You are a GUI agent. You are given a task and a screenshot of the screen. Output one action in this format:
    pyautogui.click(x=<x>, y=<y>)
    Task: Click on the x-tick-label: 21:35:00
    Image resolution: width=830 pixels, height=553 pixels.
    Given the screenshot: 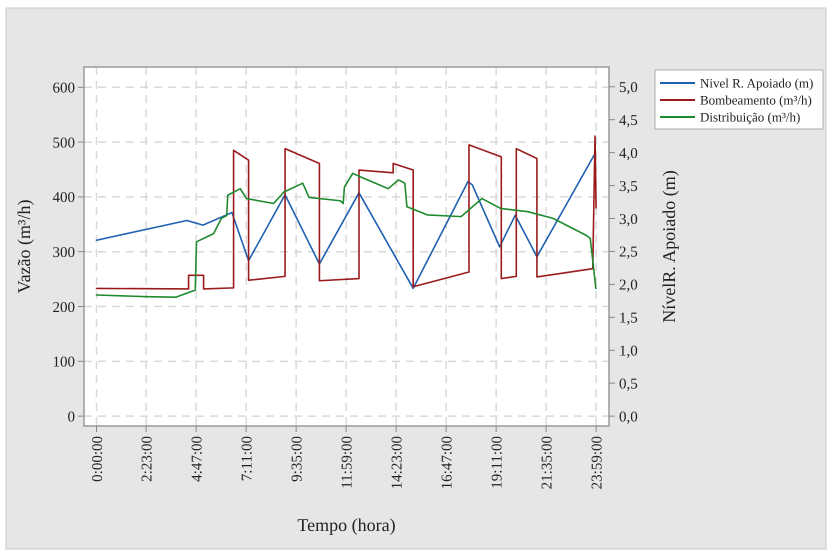 What is the action you would take?
    pyautogui.click(x=547, y=463)
    